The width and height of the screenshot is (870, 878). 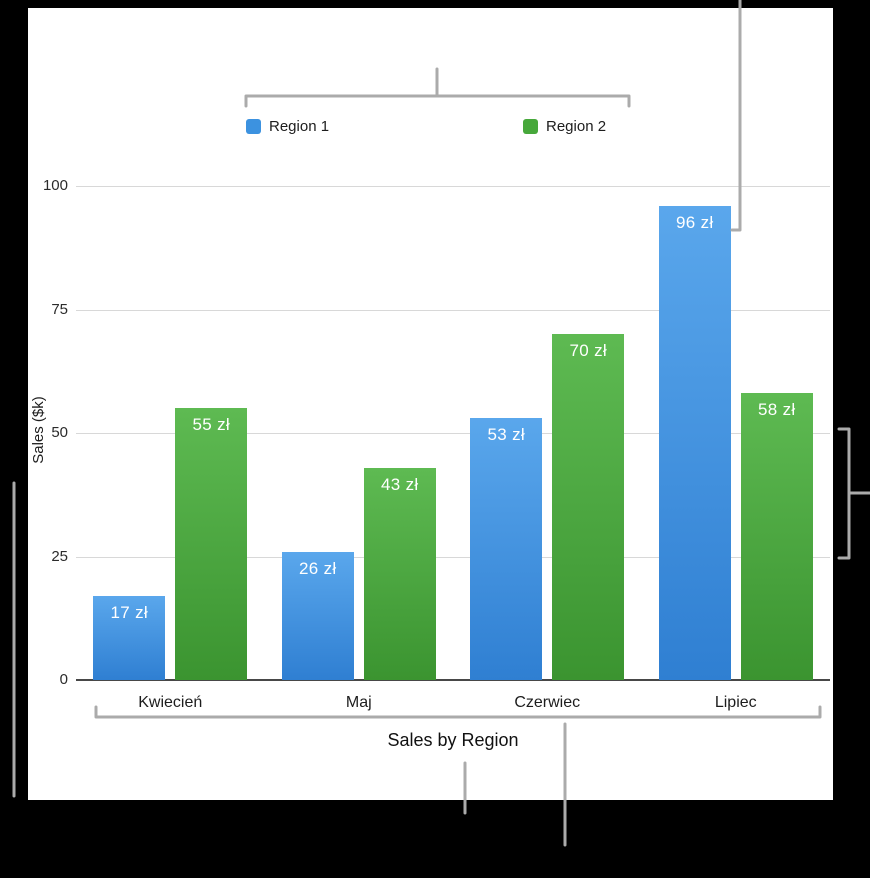 I want to click on legend-item-region-2: Region 2, so click(x=565, y=126).